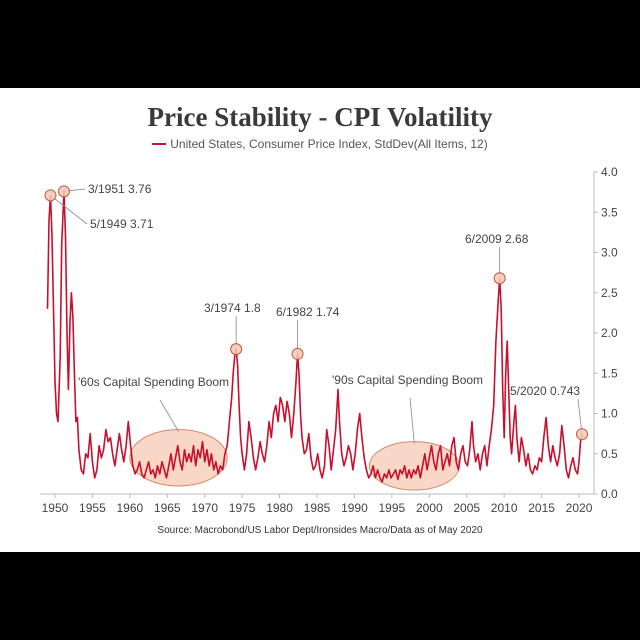 The width and height of the screenshot is (640, 640). I want to click on chart-title: Price Stability - CPI Volatility, so click(320, 117).